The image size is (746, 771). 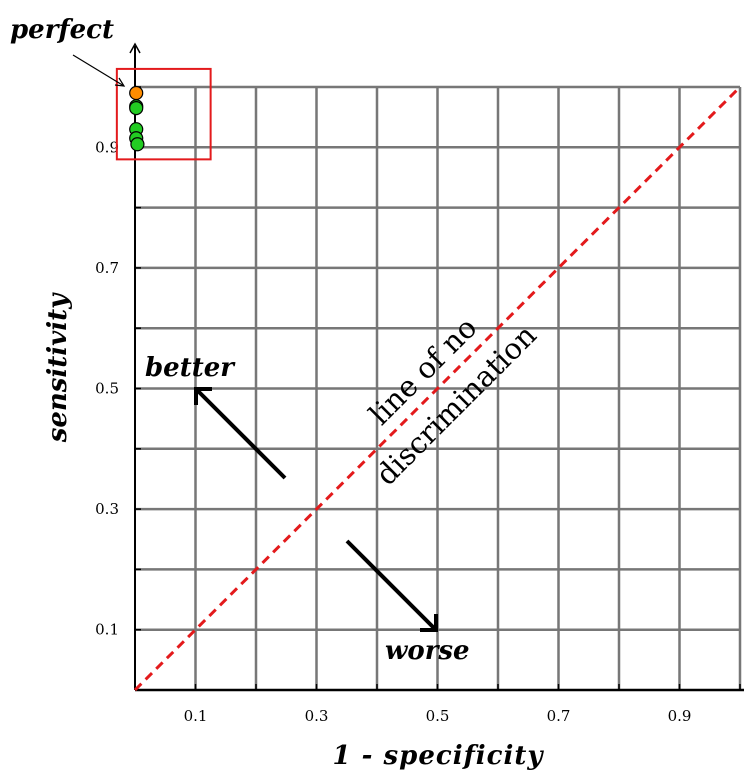 What do you see at coordinates (196, 716) in the screenshot?
I see `x-tick-label: 0.1` at bounding box center [196, 716].